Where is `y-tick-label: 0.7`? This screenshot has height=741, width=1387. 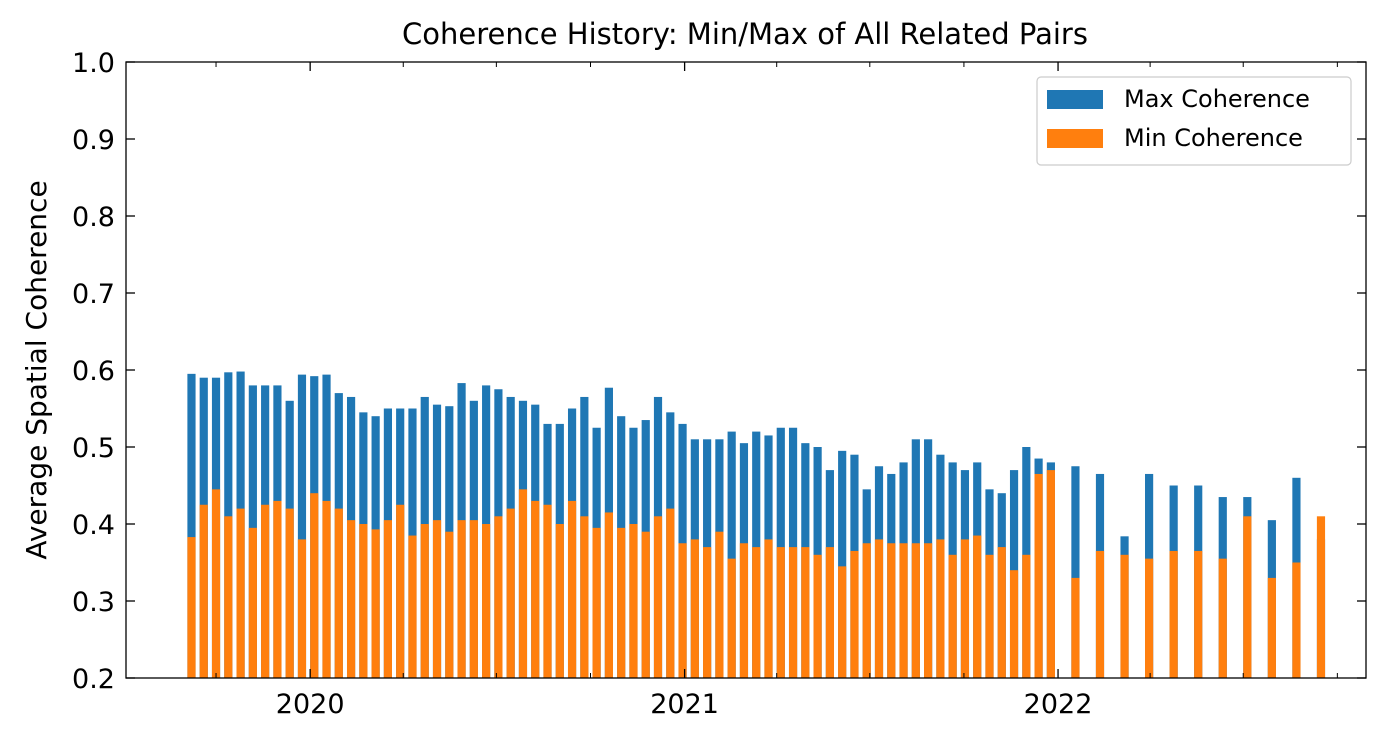 y-tick-label: 0.7 is located at coordinates (93, 294).